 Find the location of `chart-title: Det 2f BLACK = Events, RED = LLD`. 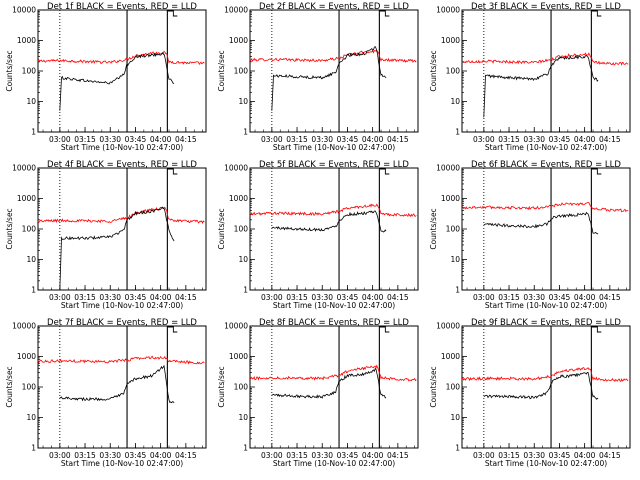

chart-title: Det 2f BLACK = Events, RED = LLD is located at coordinates (334, 7).